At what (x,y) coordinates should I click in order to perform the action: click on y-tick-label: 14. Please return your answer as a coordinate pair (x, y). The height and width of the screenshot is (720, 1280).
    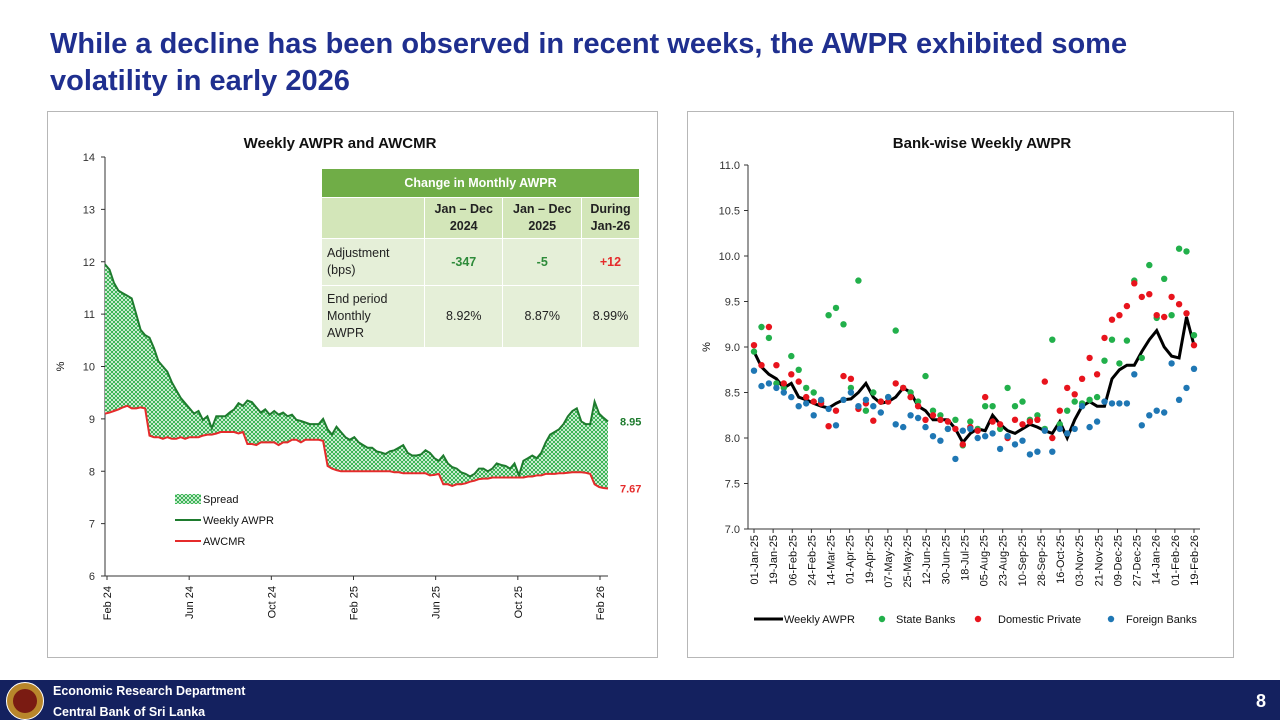
    Looking at the image, I should click on (89, 158).